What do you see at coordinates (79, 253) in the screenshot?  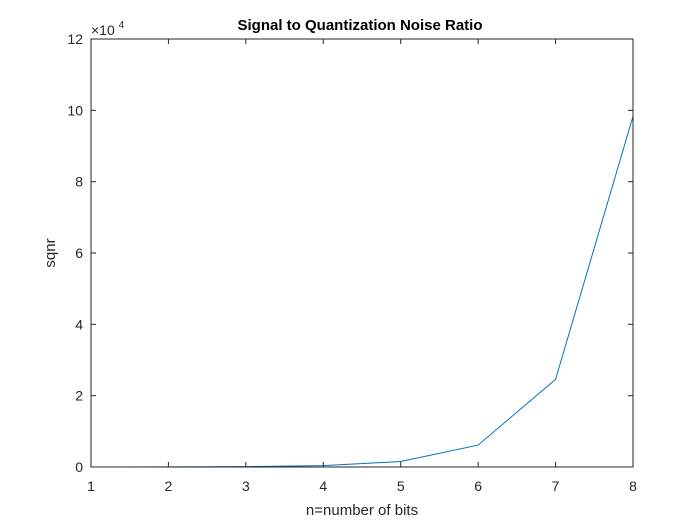 I see `y-tick-label: 6` at bounding box center [79, 253].